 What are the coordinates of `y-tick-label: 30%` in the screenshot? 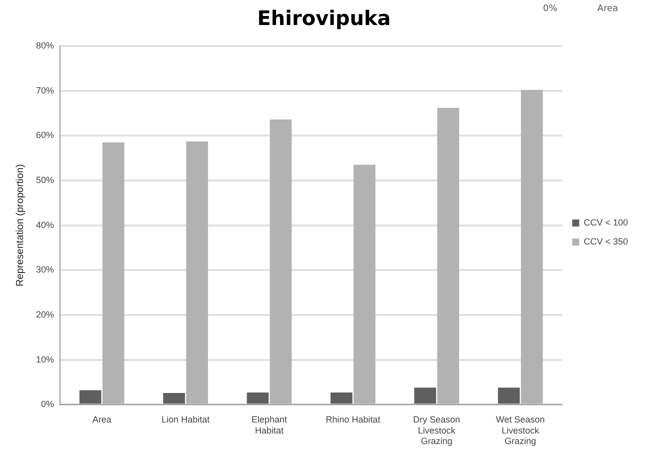 It's located at (45, 269).